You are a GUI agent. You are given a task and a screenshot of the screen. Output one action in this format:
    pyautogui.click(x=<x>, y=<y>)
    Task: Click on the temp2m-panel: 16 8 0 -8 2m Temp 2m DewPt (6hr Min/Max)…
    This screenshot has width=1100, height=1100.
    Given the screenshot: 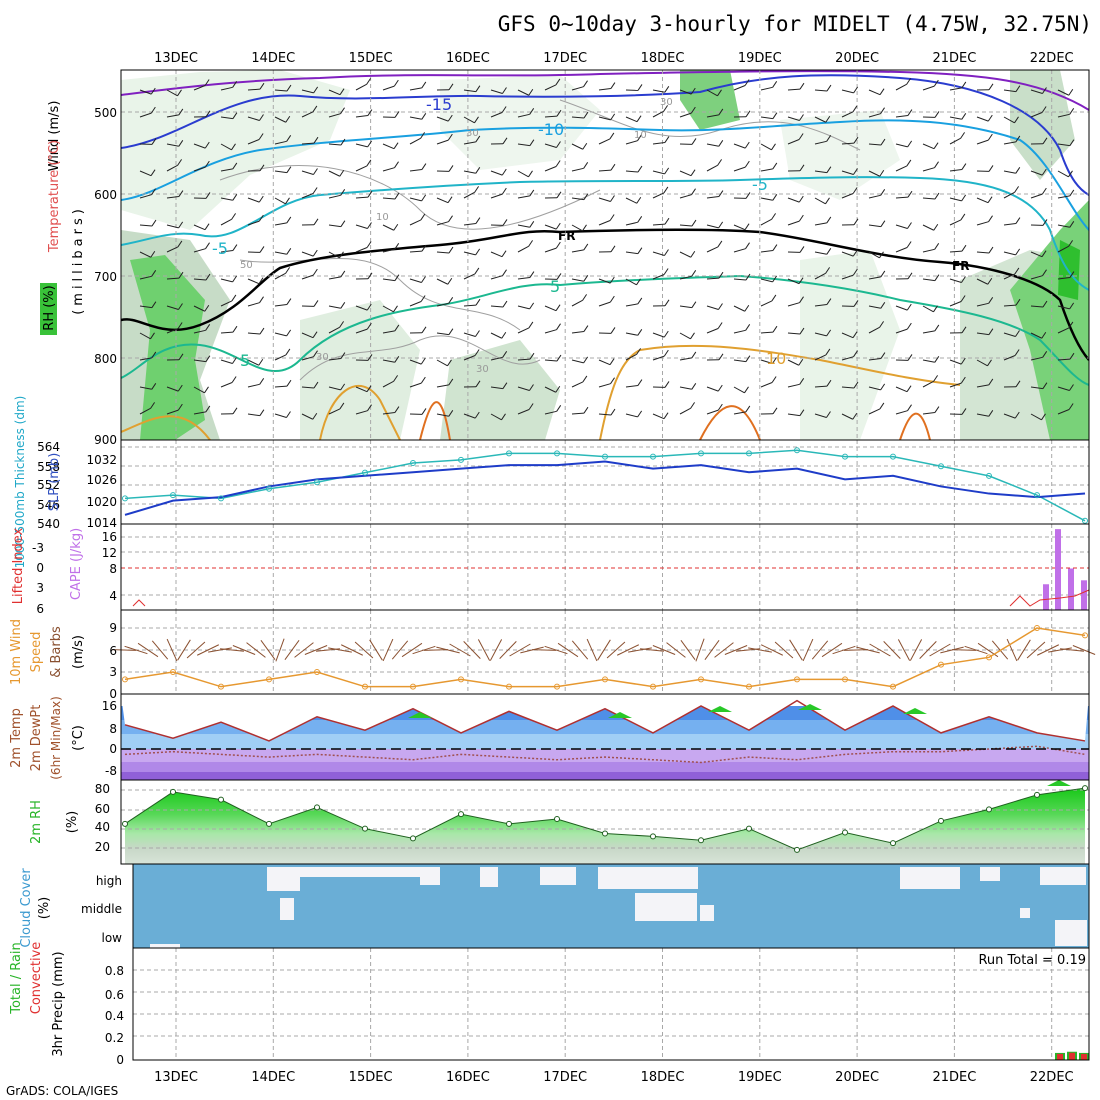 What is the action you would take?
    pyautogui.click(x=549, y=739)
    